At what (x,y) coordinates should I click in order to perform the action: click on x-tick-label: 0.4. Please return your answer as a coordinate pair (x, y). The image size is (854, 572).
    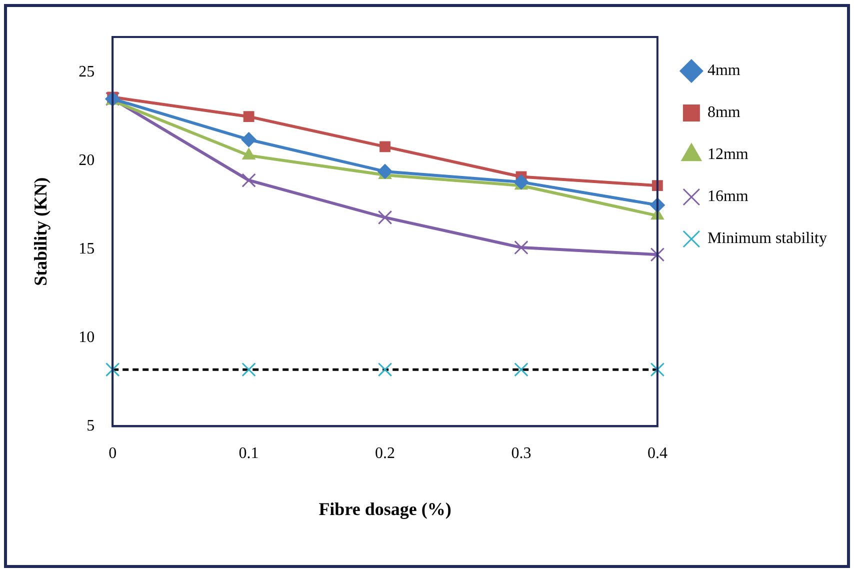
    Looking at the image, I should click on (657, 453).